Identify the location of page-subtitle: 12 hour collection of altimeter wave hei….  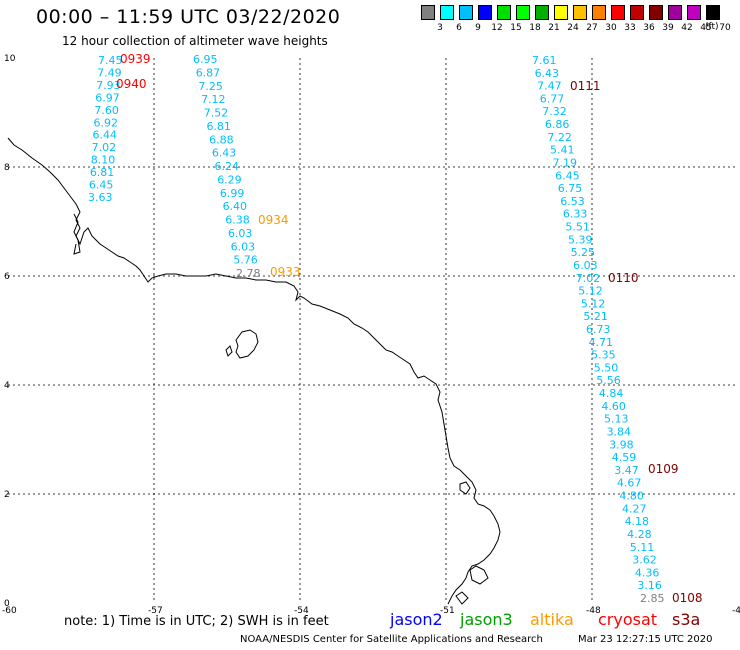
(195, 41).